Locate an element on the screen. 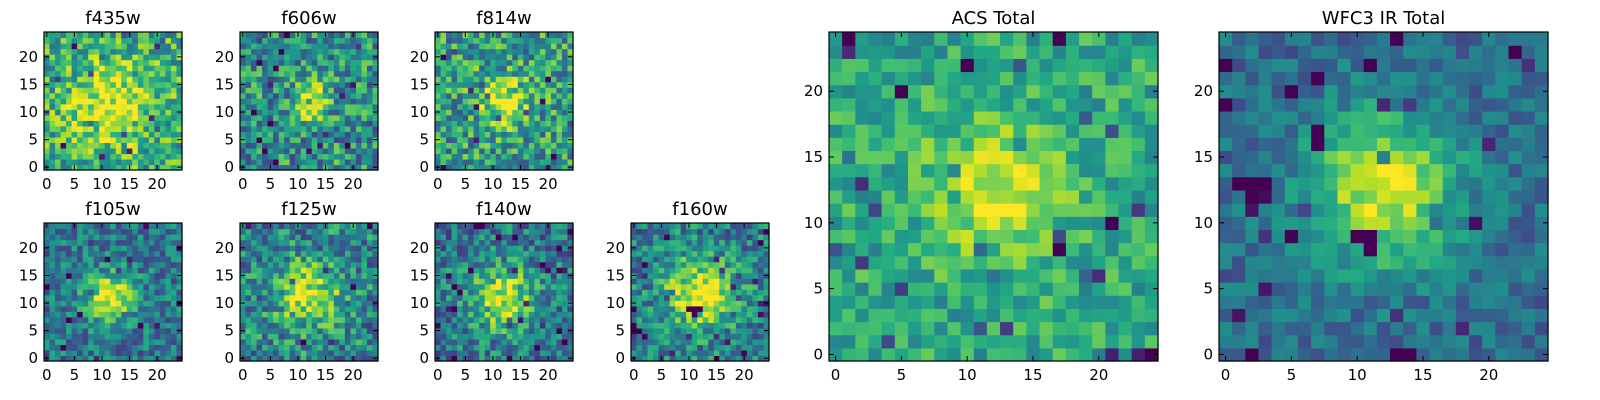  axes-frame is located at coordinates (113, 101).